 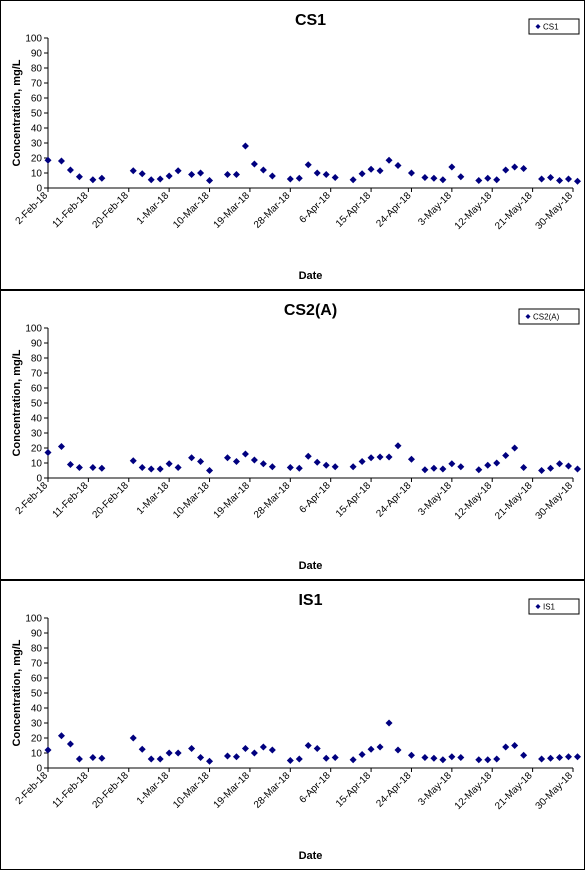 I want to click on x-tick-label: 1-Mar-18, so click(x=153, y=208).